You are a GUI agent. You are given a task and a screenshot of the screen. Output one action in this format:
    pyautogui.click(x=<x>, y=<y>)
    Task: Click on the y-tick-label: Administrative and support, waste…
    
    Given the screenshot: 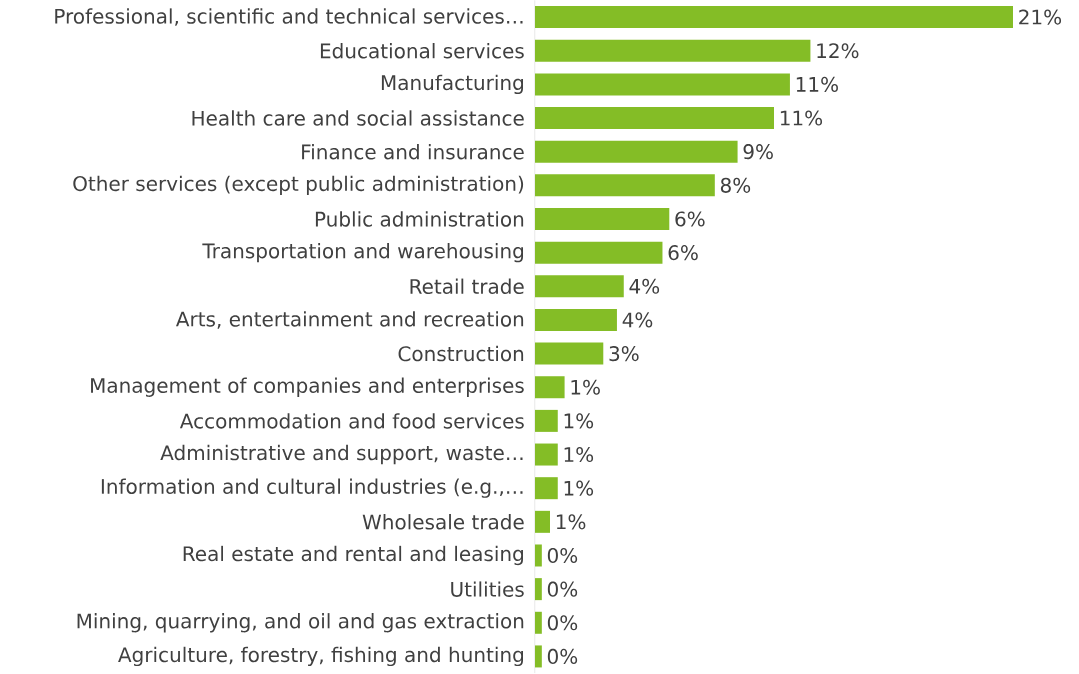 What is the action you would take?
    pyautogui.click(x=341, y=455)
    